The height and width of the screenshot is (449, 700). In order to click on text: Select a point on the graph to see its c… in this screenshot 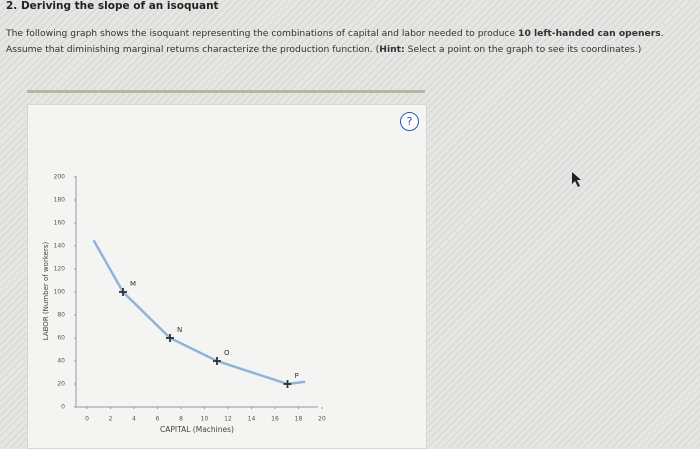, I will do `click(523, 49)`.